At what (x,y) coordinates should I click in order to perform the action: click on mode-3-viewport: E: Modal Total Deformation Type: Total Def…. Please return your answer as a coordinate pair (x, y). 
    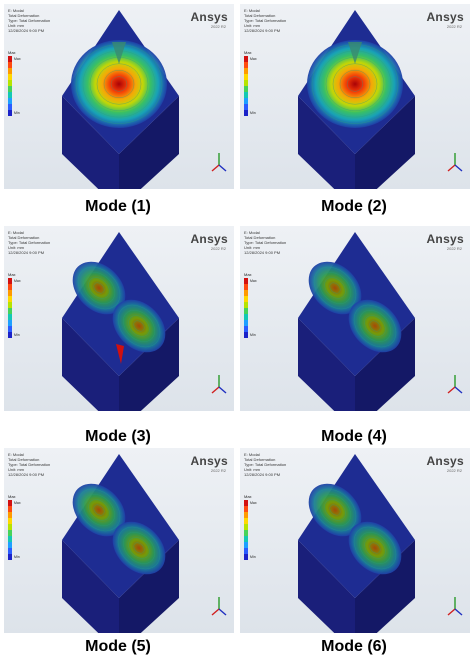
    Looking at the image, I should click on (119, 318).